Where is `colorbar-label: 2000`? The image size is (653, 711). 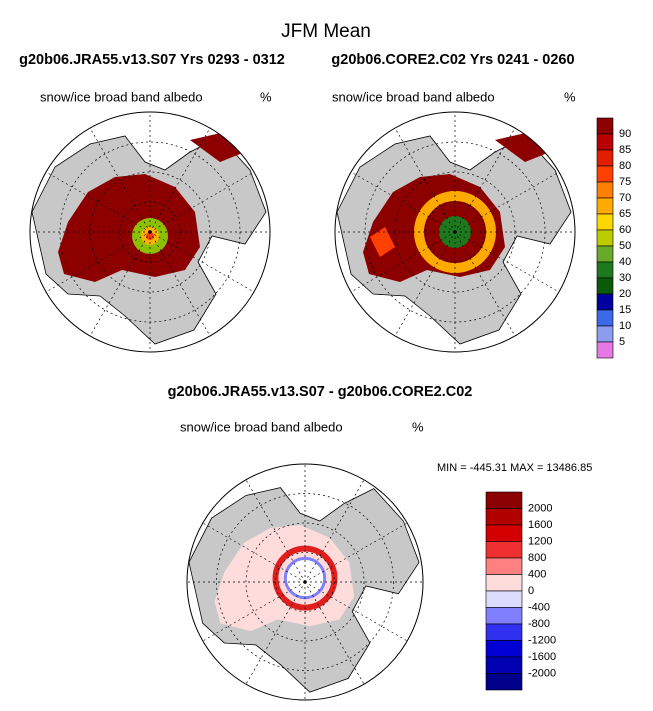 colorbar-label: 2000 is located at coordinates (540, 508).